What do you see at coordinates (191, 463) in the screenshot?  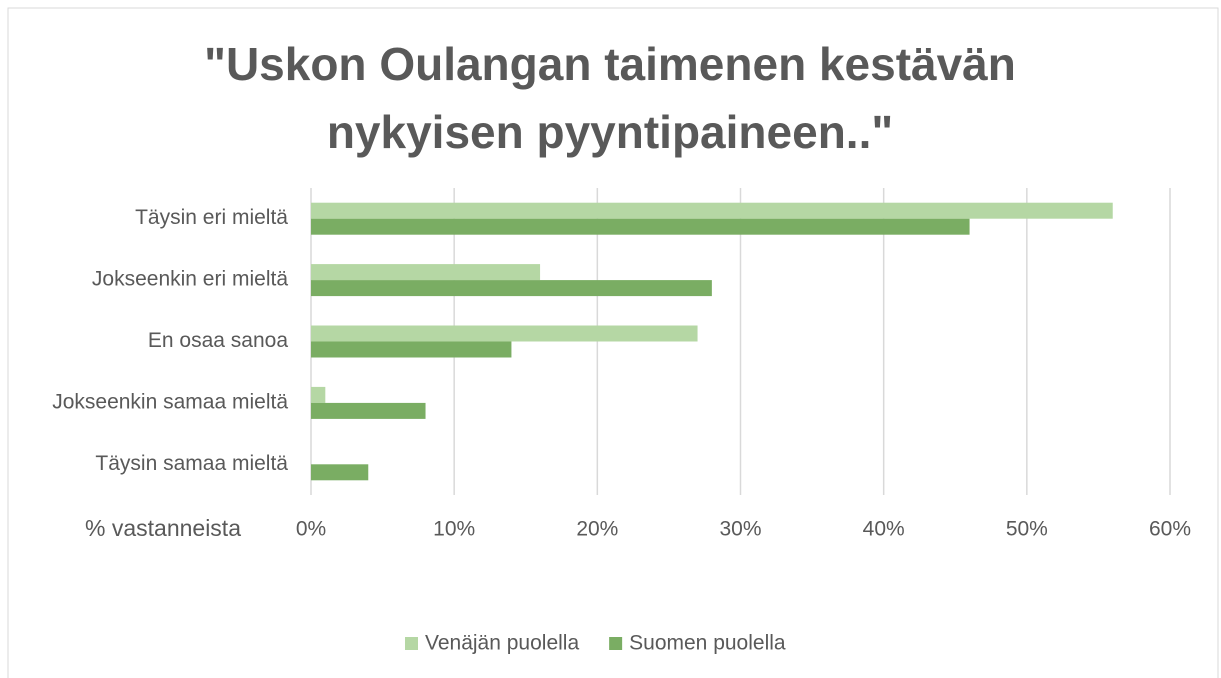 I see `y-tick-label: Täysin samaa mieltä` at bounding box center [191, 463].